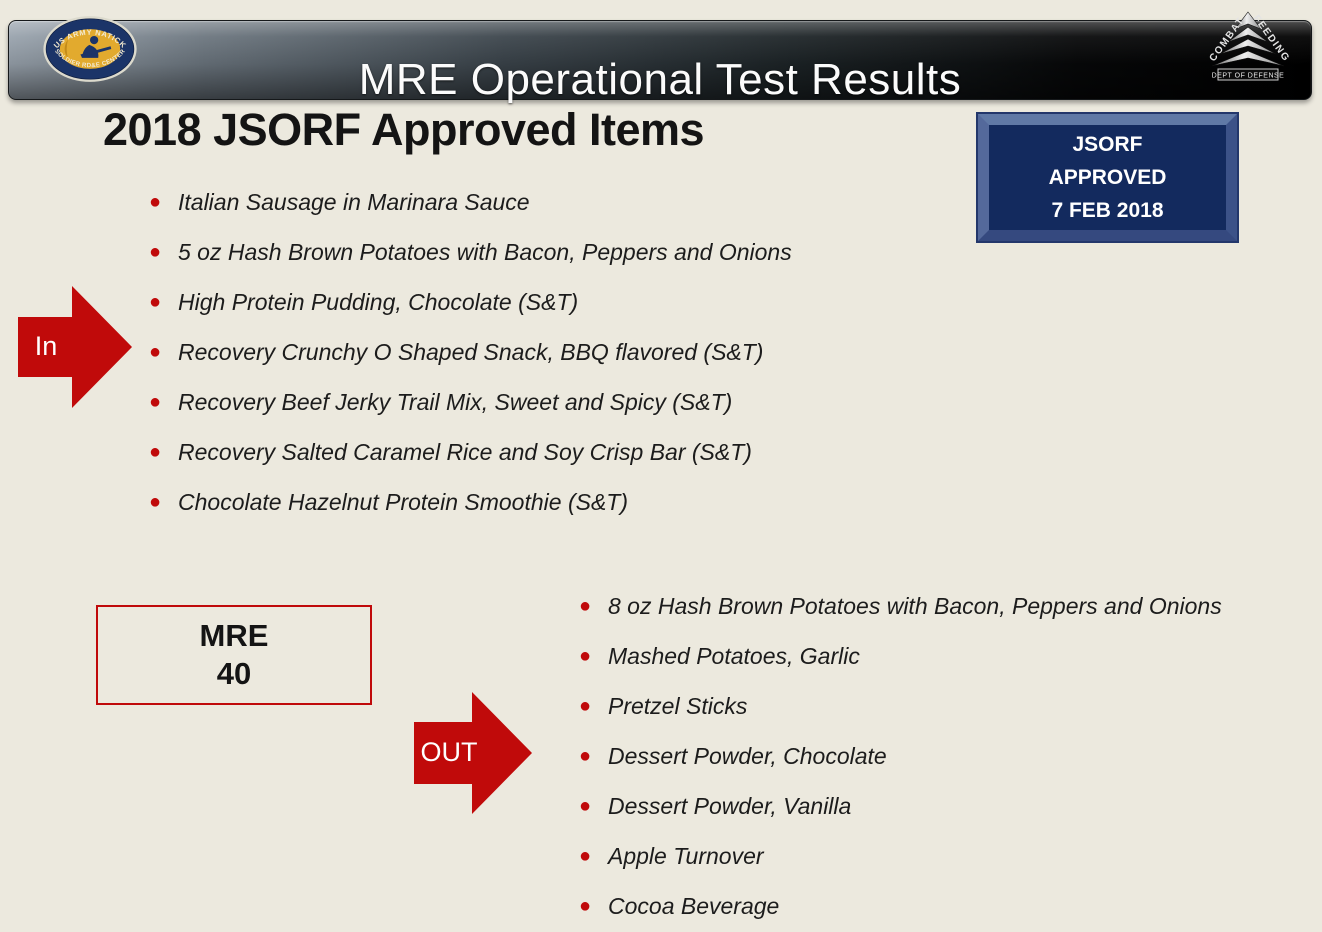  I want to click on list-item: ● Pretzel Sticks, so click(950, 706).